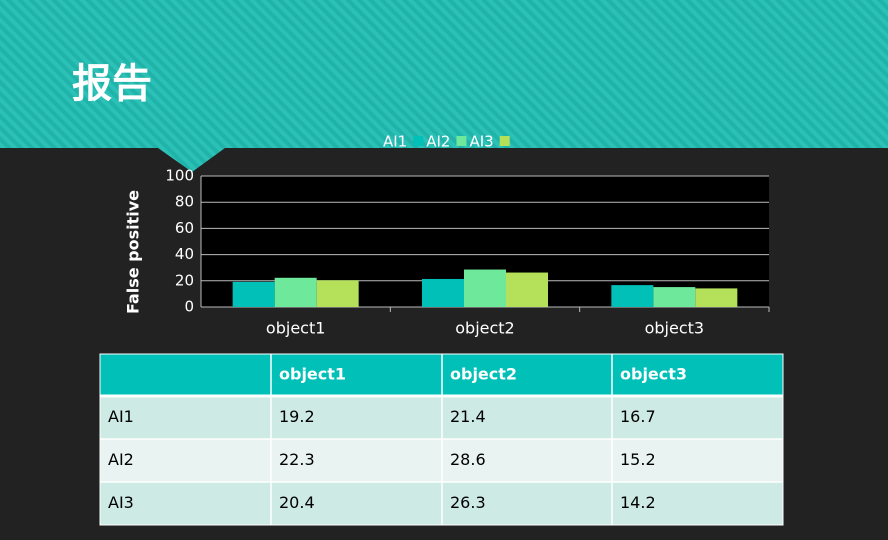  Describe the element at coordinates (653, 374) in the screenshot. I see `column-header: object3` at that location.